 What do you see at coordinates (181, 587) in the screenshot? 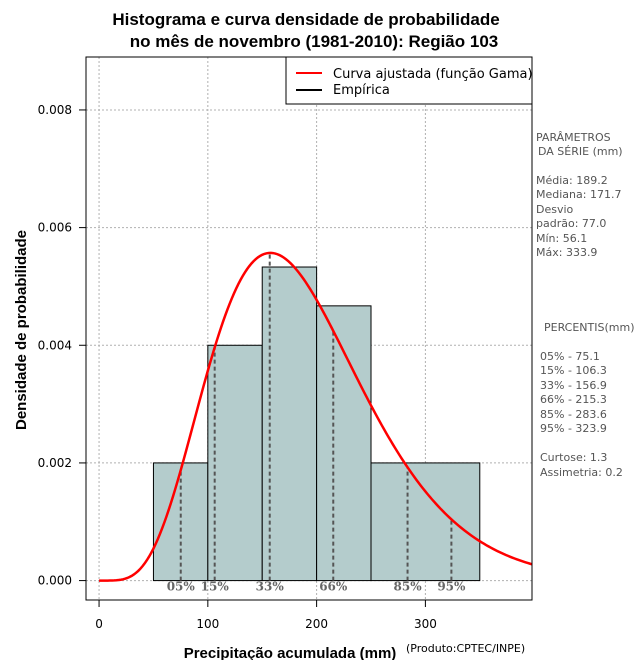
I see `percentile-label: 05%` at bounding box center [181, 587].